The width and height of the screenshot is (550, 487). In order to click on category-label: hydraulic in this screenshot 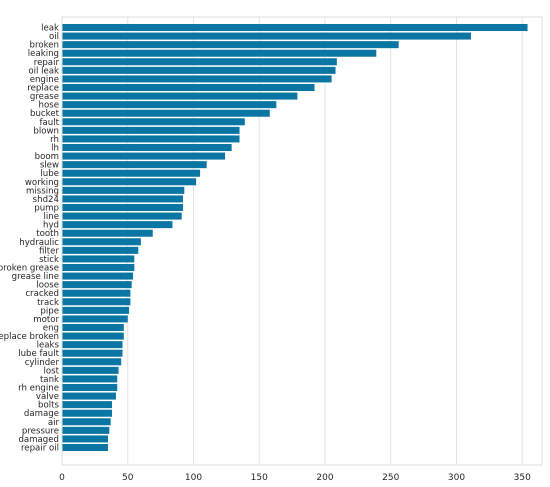, I will do `click(39, 243)`.